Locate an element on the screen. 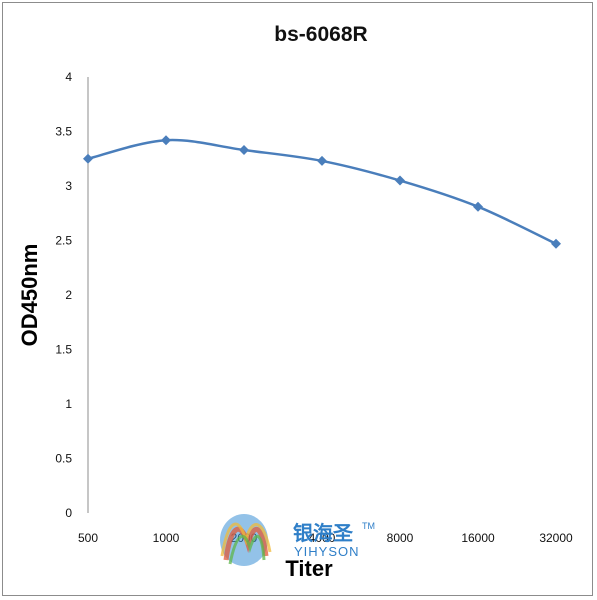 The height and width of the screenshot is (600, 597). y-tick-label: 3 is located at coordinates (68, 186).